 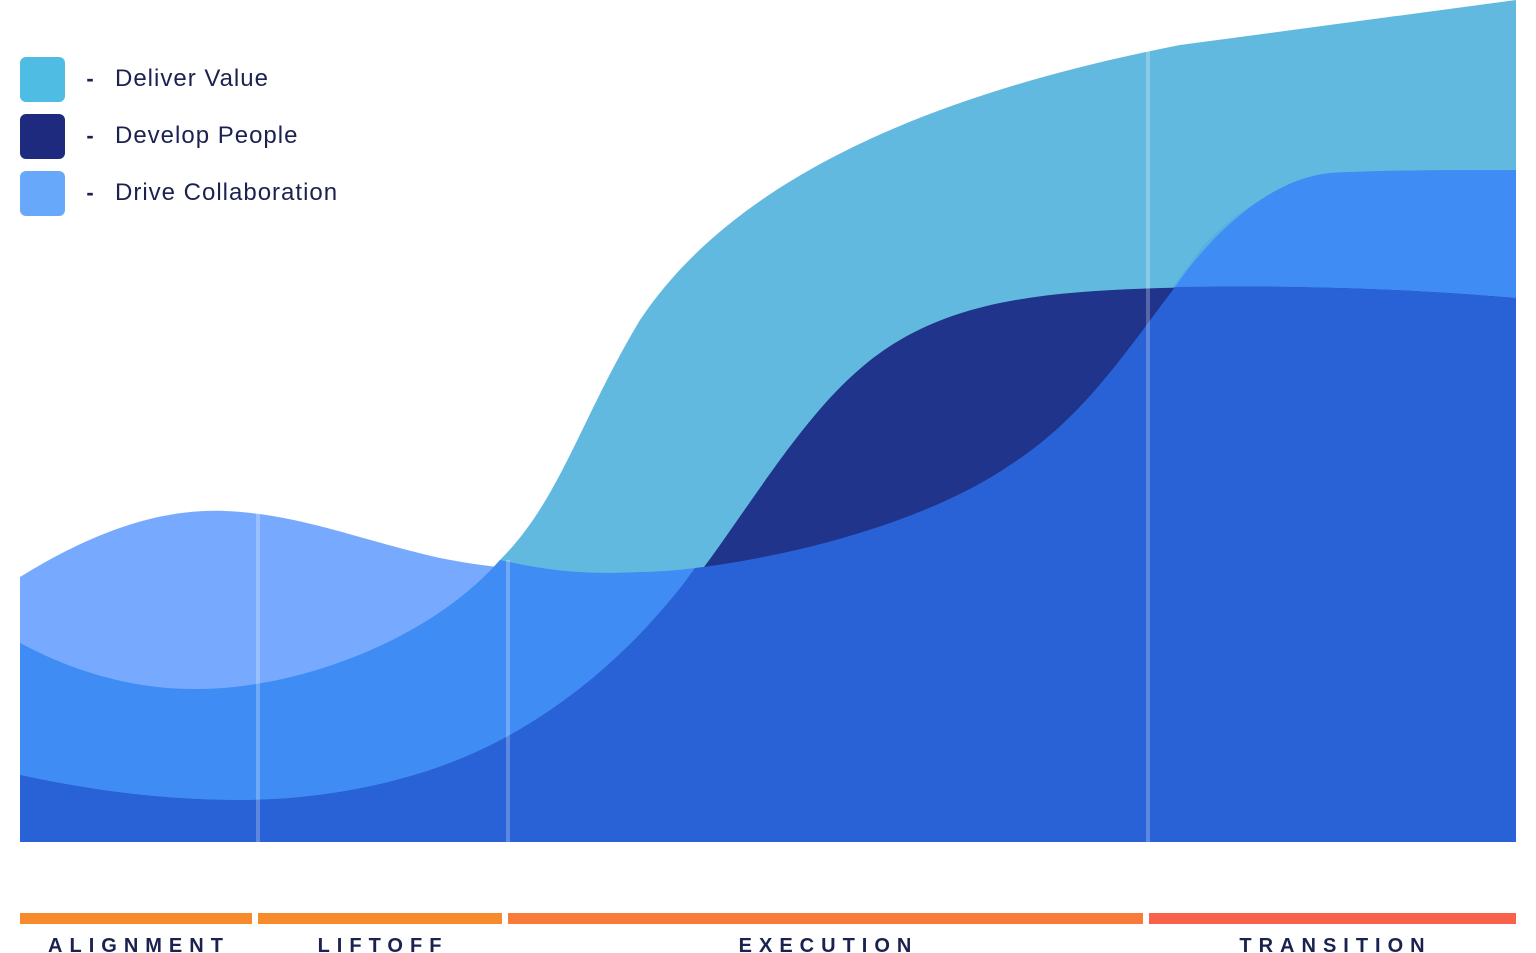 What do you see at coordinates (1345, 234) in the screenshot?
I see `collaboration-upper-overlap` at bounding box center [1345, 234].